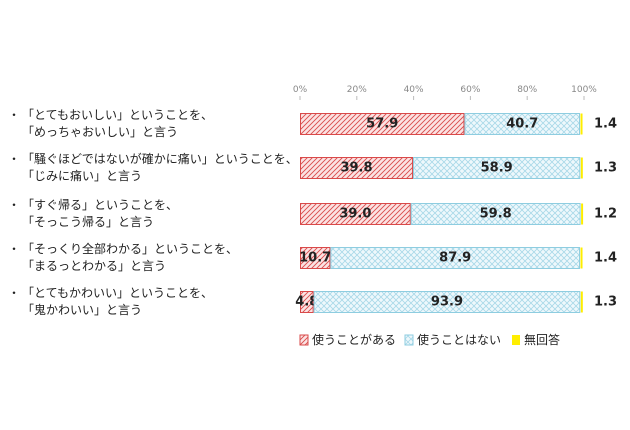 This screenshot has height=430, width=630. What do you see at coordinates (459, 339) in the screenshot?
I see `legend-label: 使うことはない` at bounding box center [459, 339].